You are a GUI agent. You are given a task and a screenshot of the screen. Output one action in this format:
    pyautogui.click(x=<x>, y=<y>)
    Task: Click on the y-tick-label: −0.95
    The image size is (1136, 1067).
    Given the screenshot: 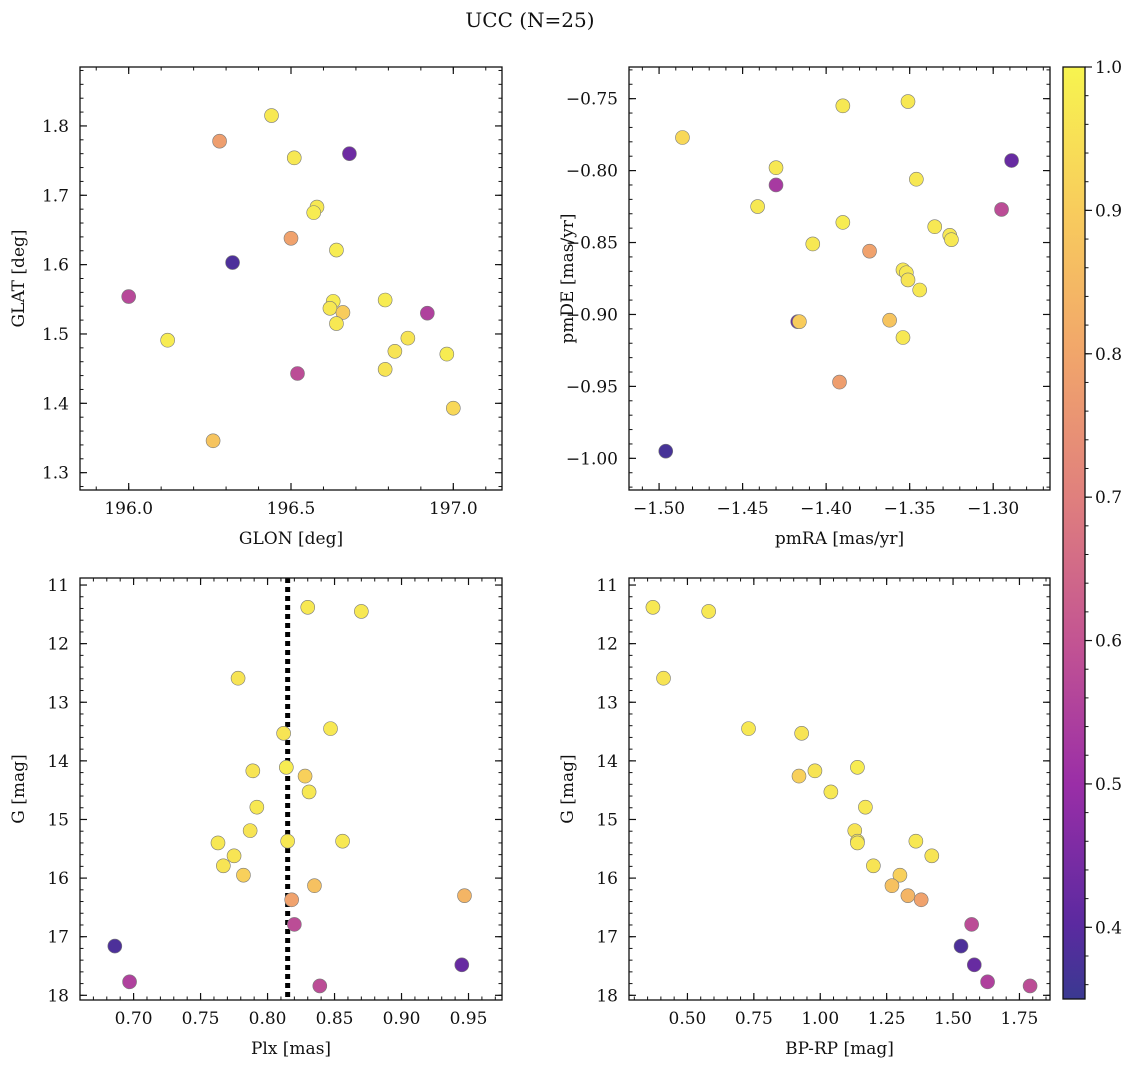 What is the action you would take?
    pyautogui.click(x=592, y=387)
    